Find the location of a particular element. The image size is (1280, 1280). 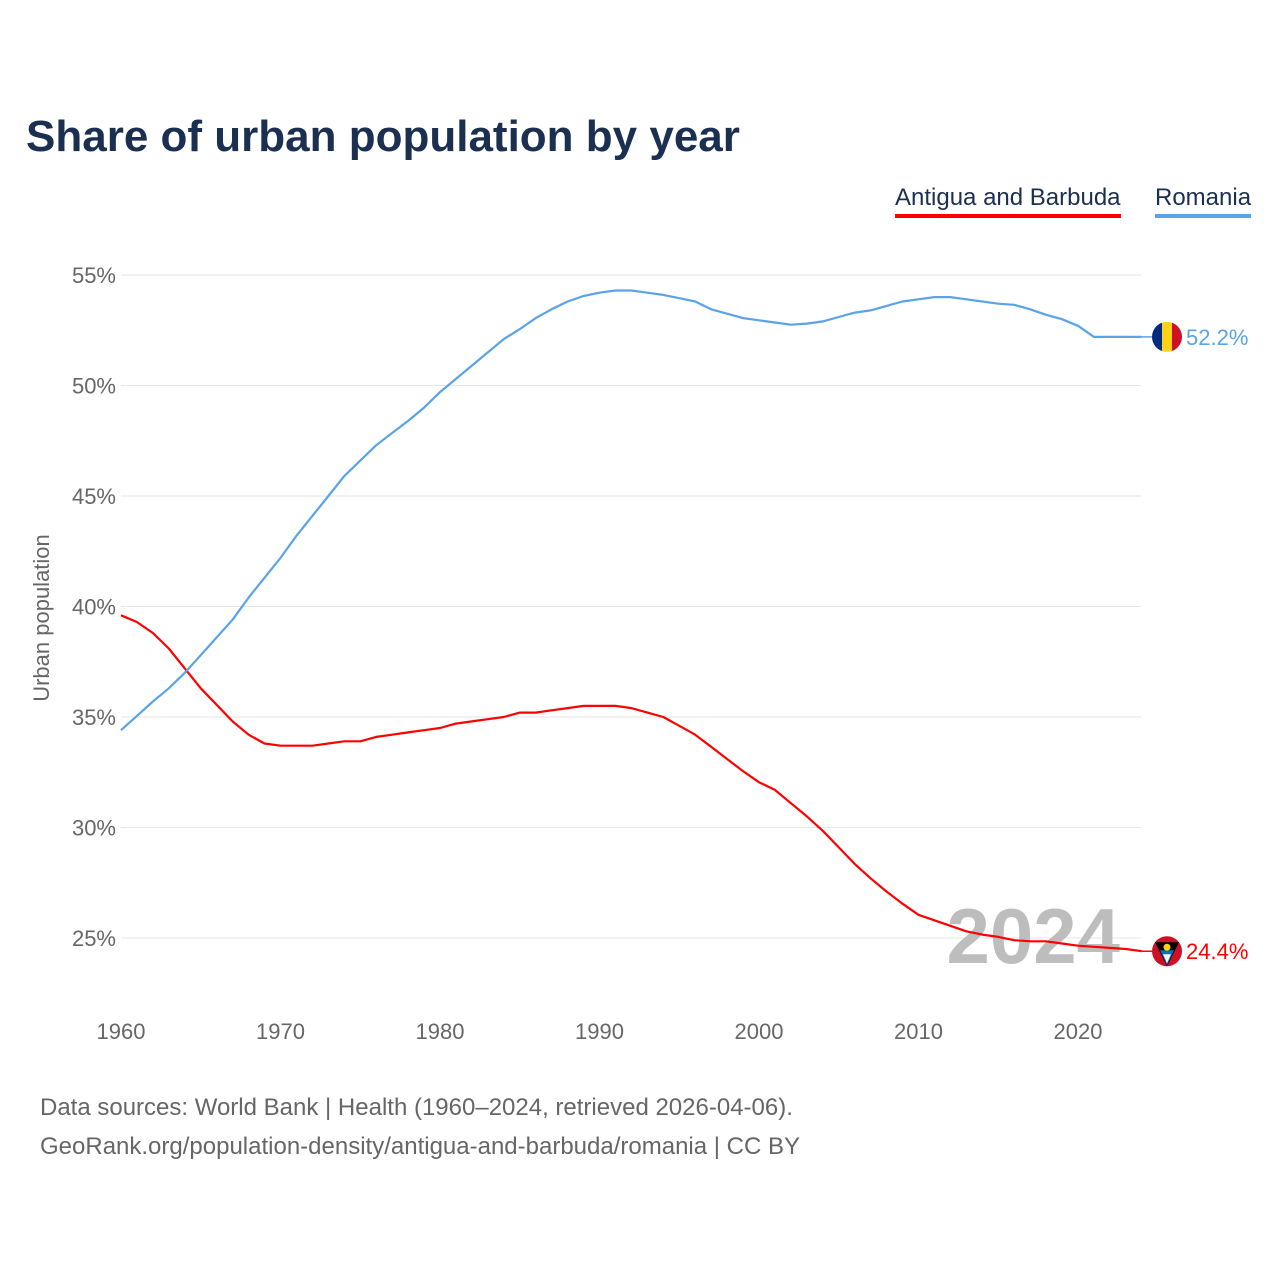

end-value-label-antigua-and-barbuda: 24.4% is located at coordinates (1217, 951).